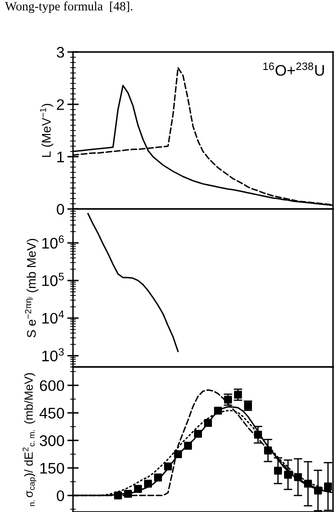 This screenshot has height=512, width=334. What do you see at coordinates (68, 8) in the screenshot?
I see `text: Wong-type formula [48].` at bounding box center [68, 8].